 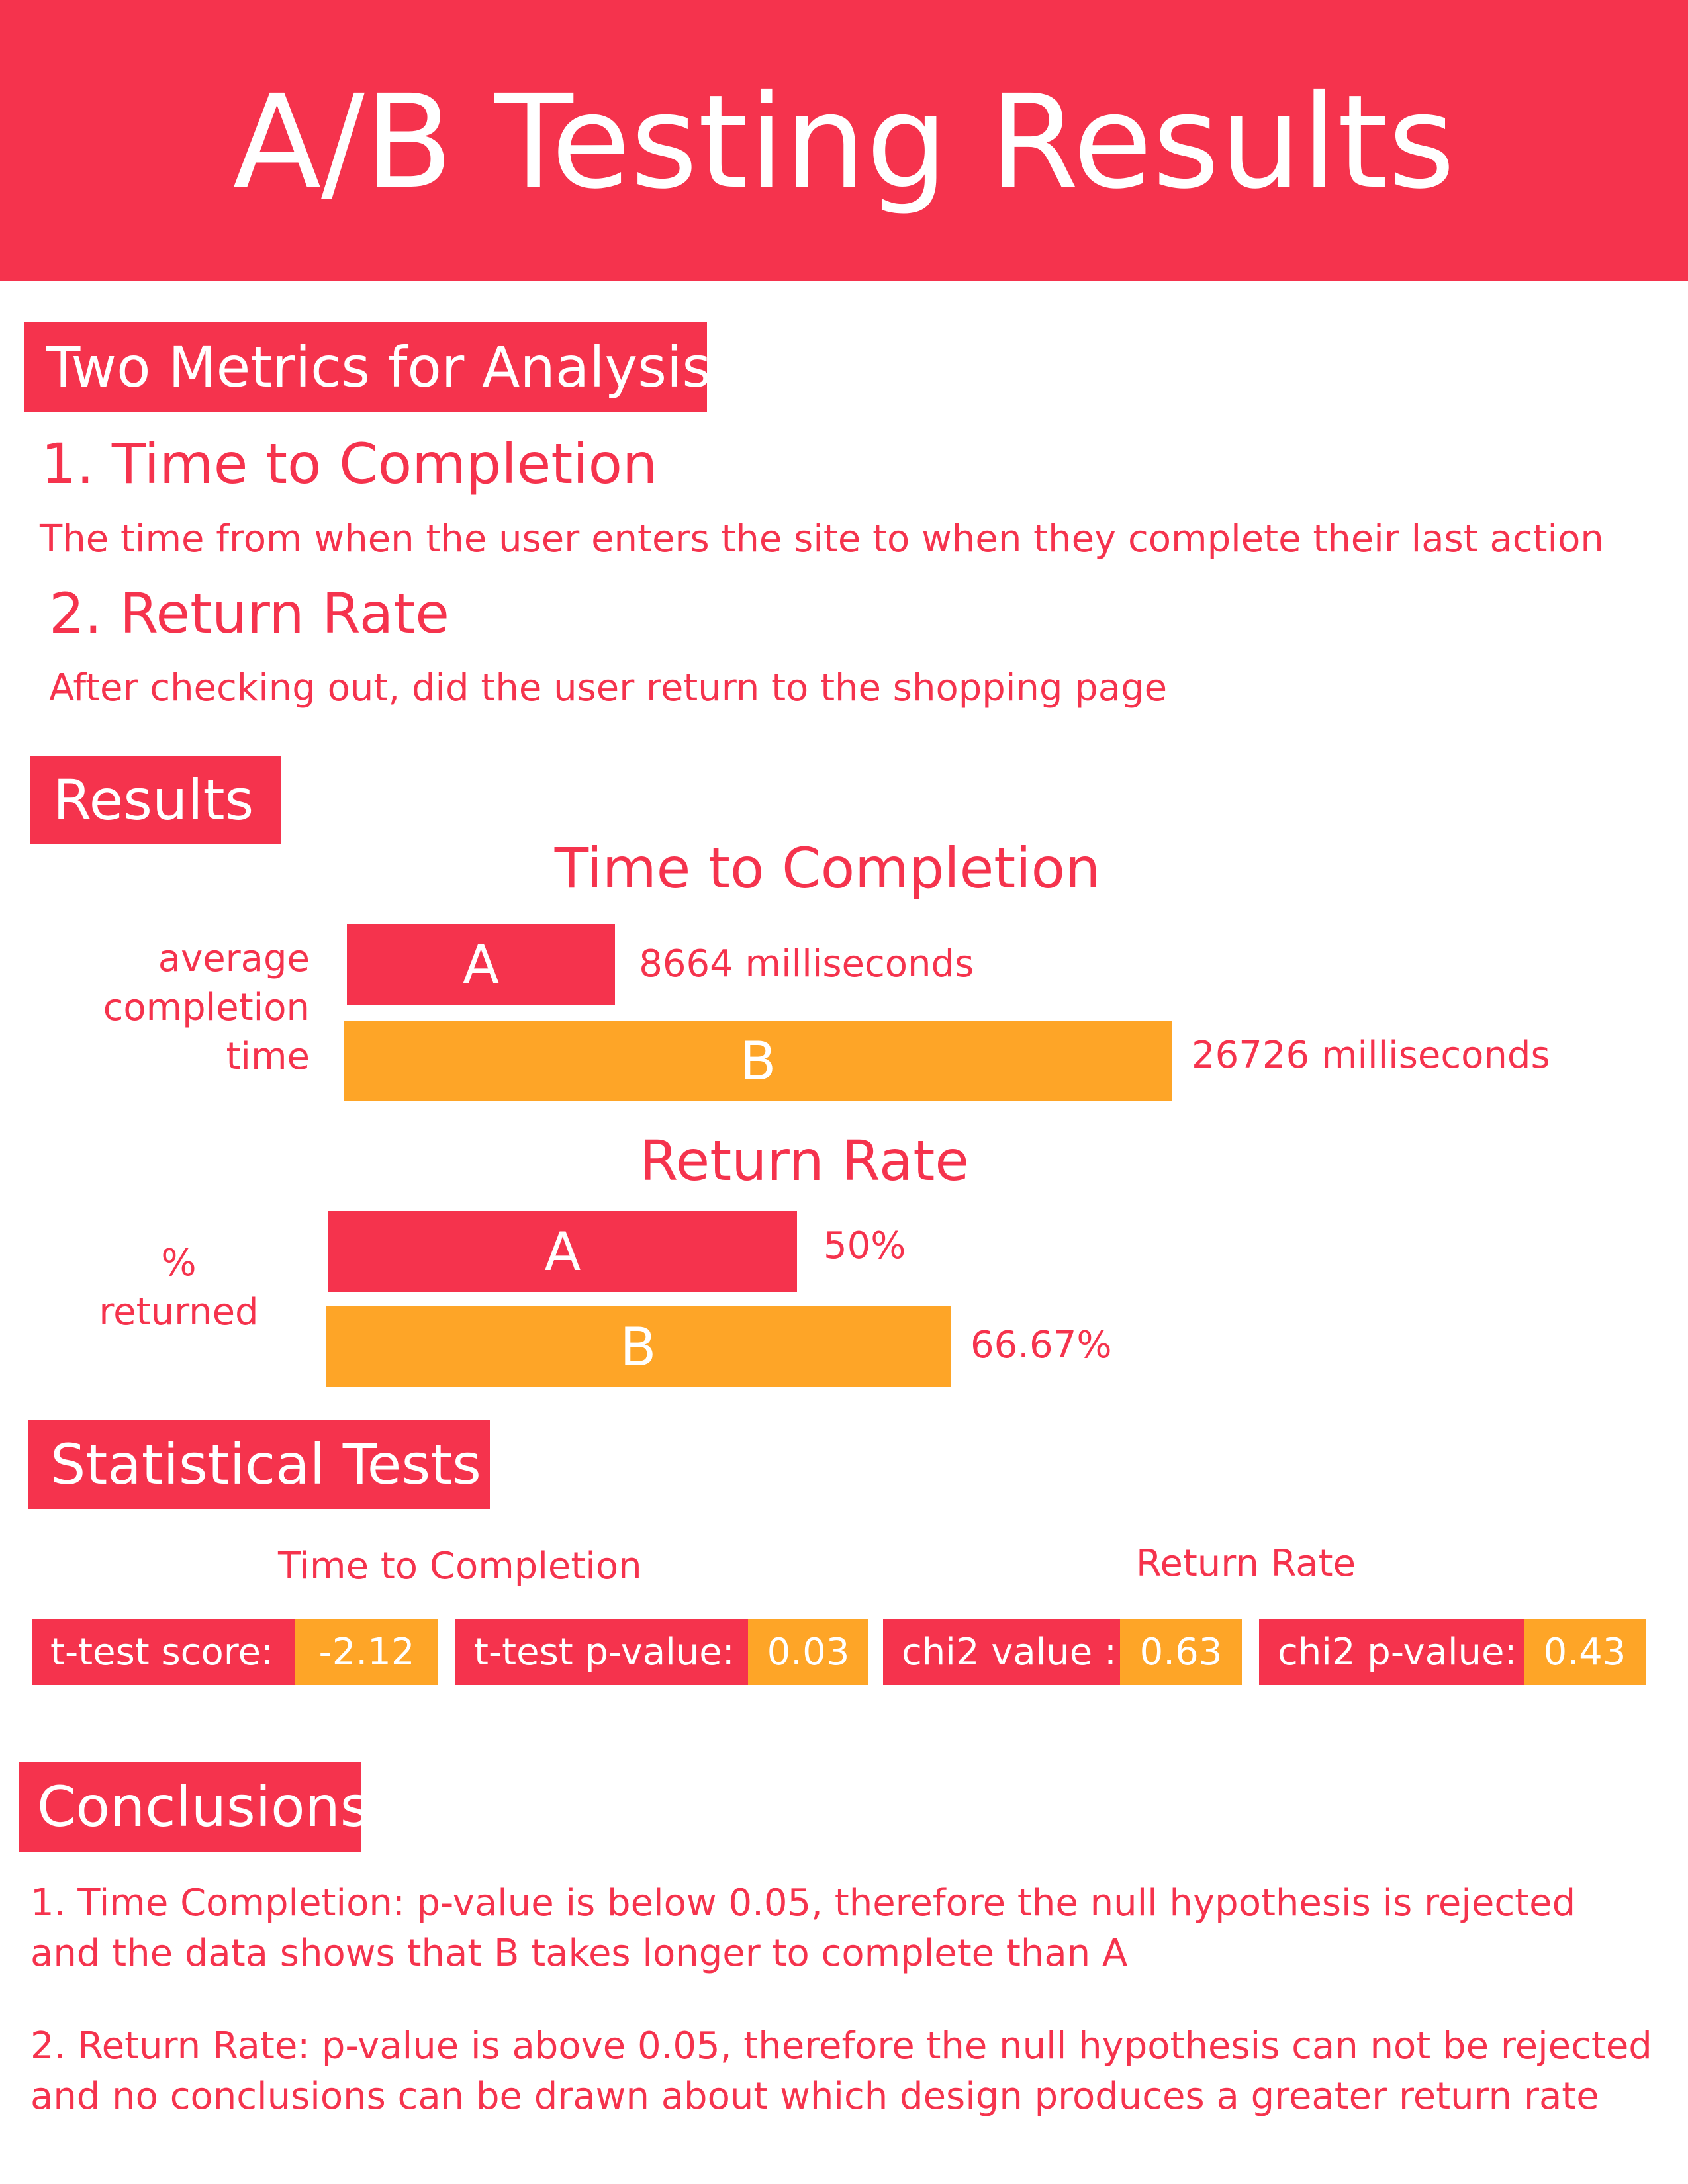 What do you see at coordinates (249, 613) in the screenshot?
I see `metric-2-title: 2. Return Rate` at bounding box center [249, 613].